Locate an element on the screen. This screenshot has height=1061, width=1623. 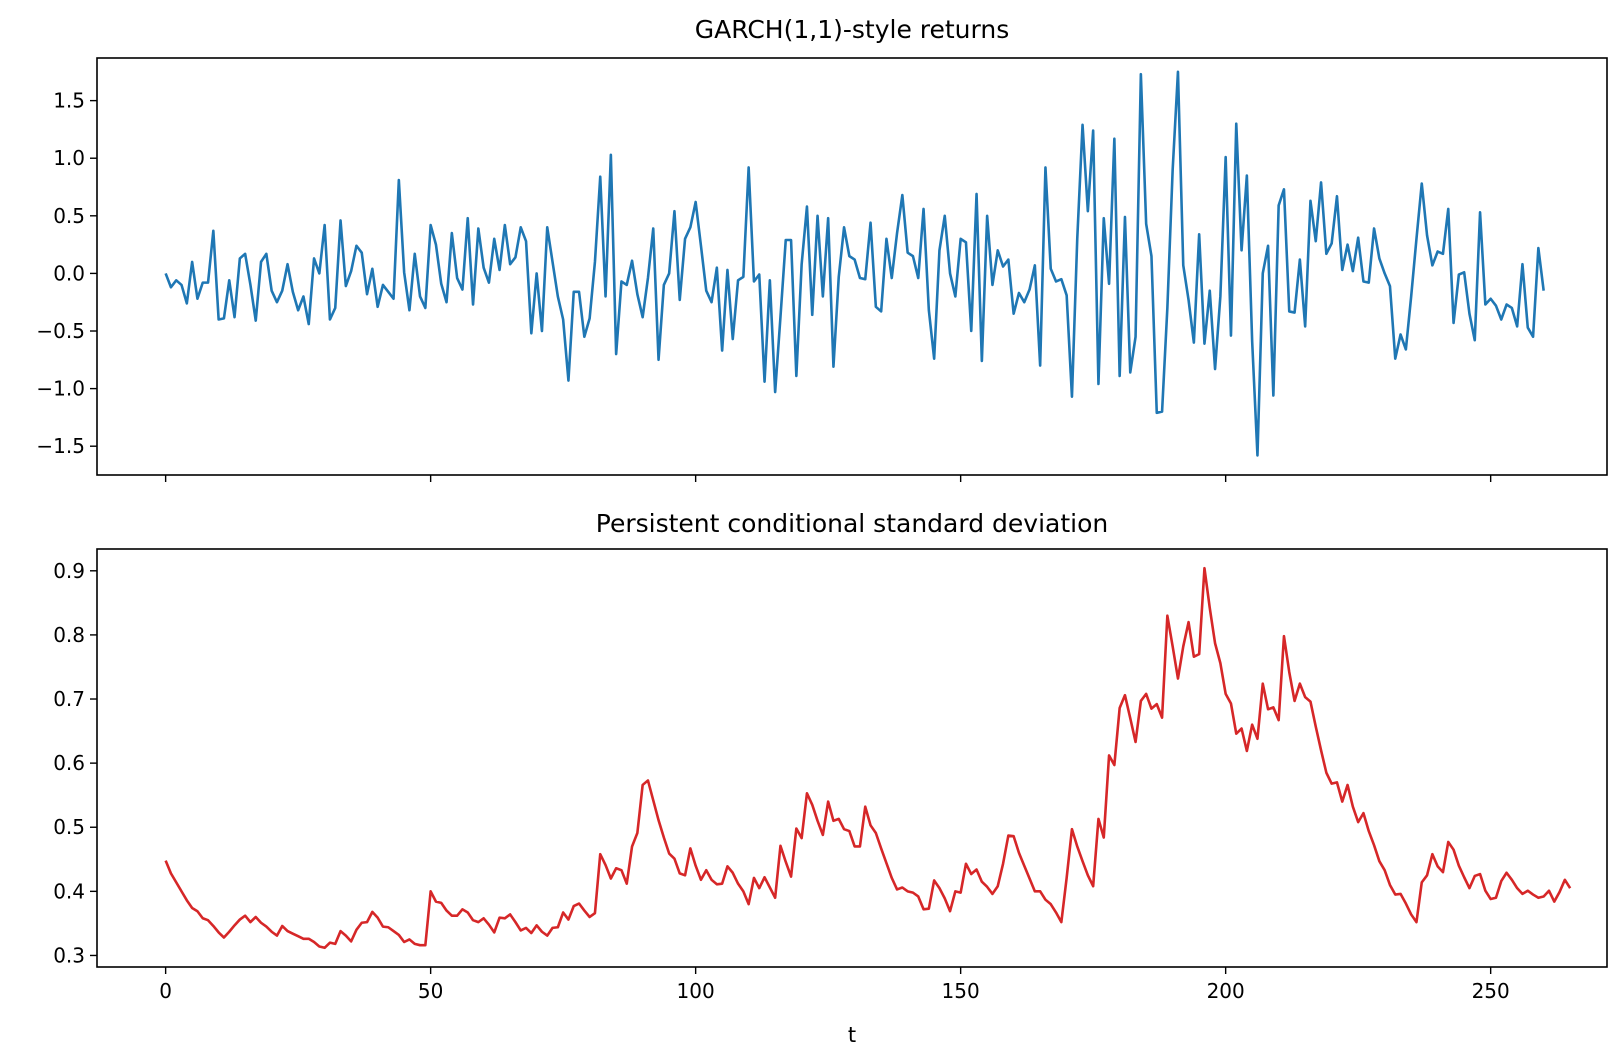
stddev-y-tick-label: 0.5 is located at coordinates (69, 827).